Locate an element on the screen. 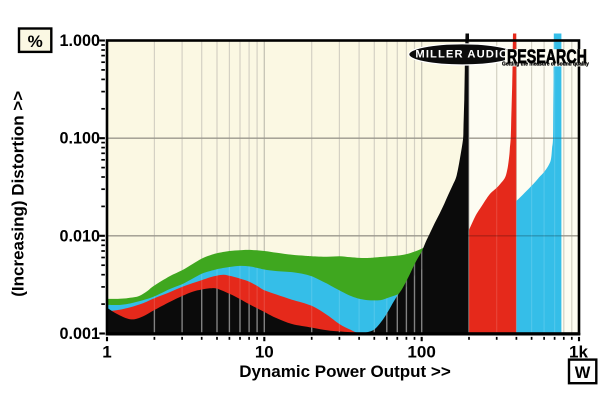 This screenshot has width=605, height=412. svg-text: MILLER AUDIO is located at coordinates (462, 55).